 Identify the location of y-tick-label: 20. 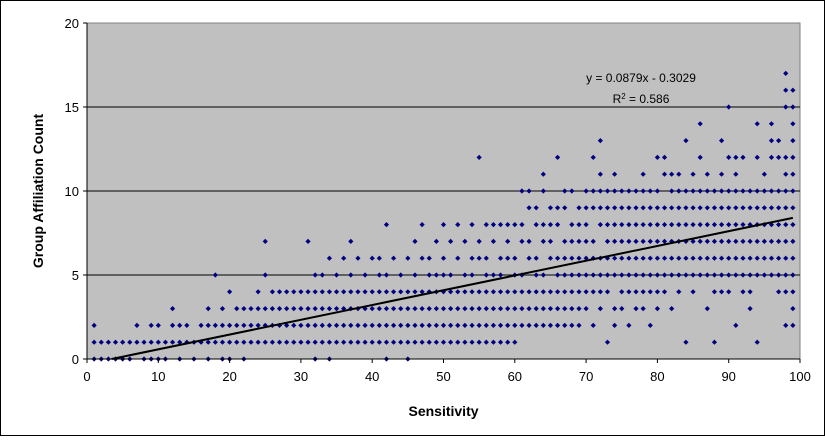
(72, 23).